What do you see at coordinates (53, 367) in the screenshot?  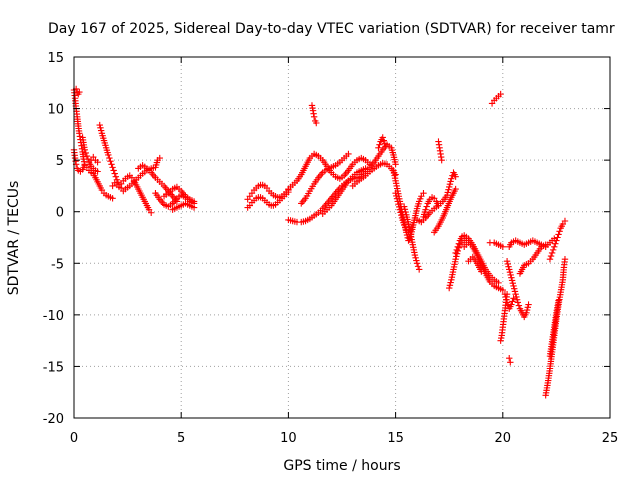 I see `y-tick-label: -15` at bounding box center [53, 367].